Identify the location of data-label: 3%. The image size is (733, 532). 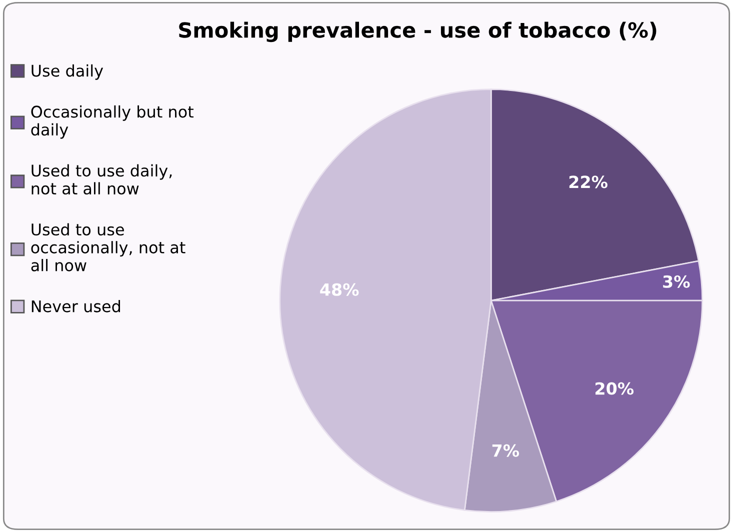
(676, 281).